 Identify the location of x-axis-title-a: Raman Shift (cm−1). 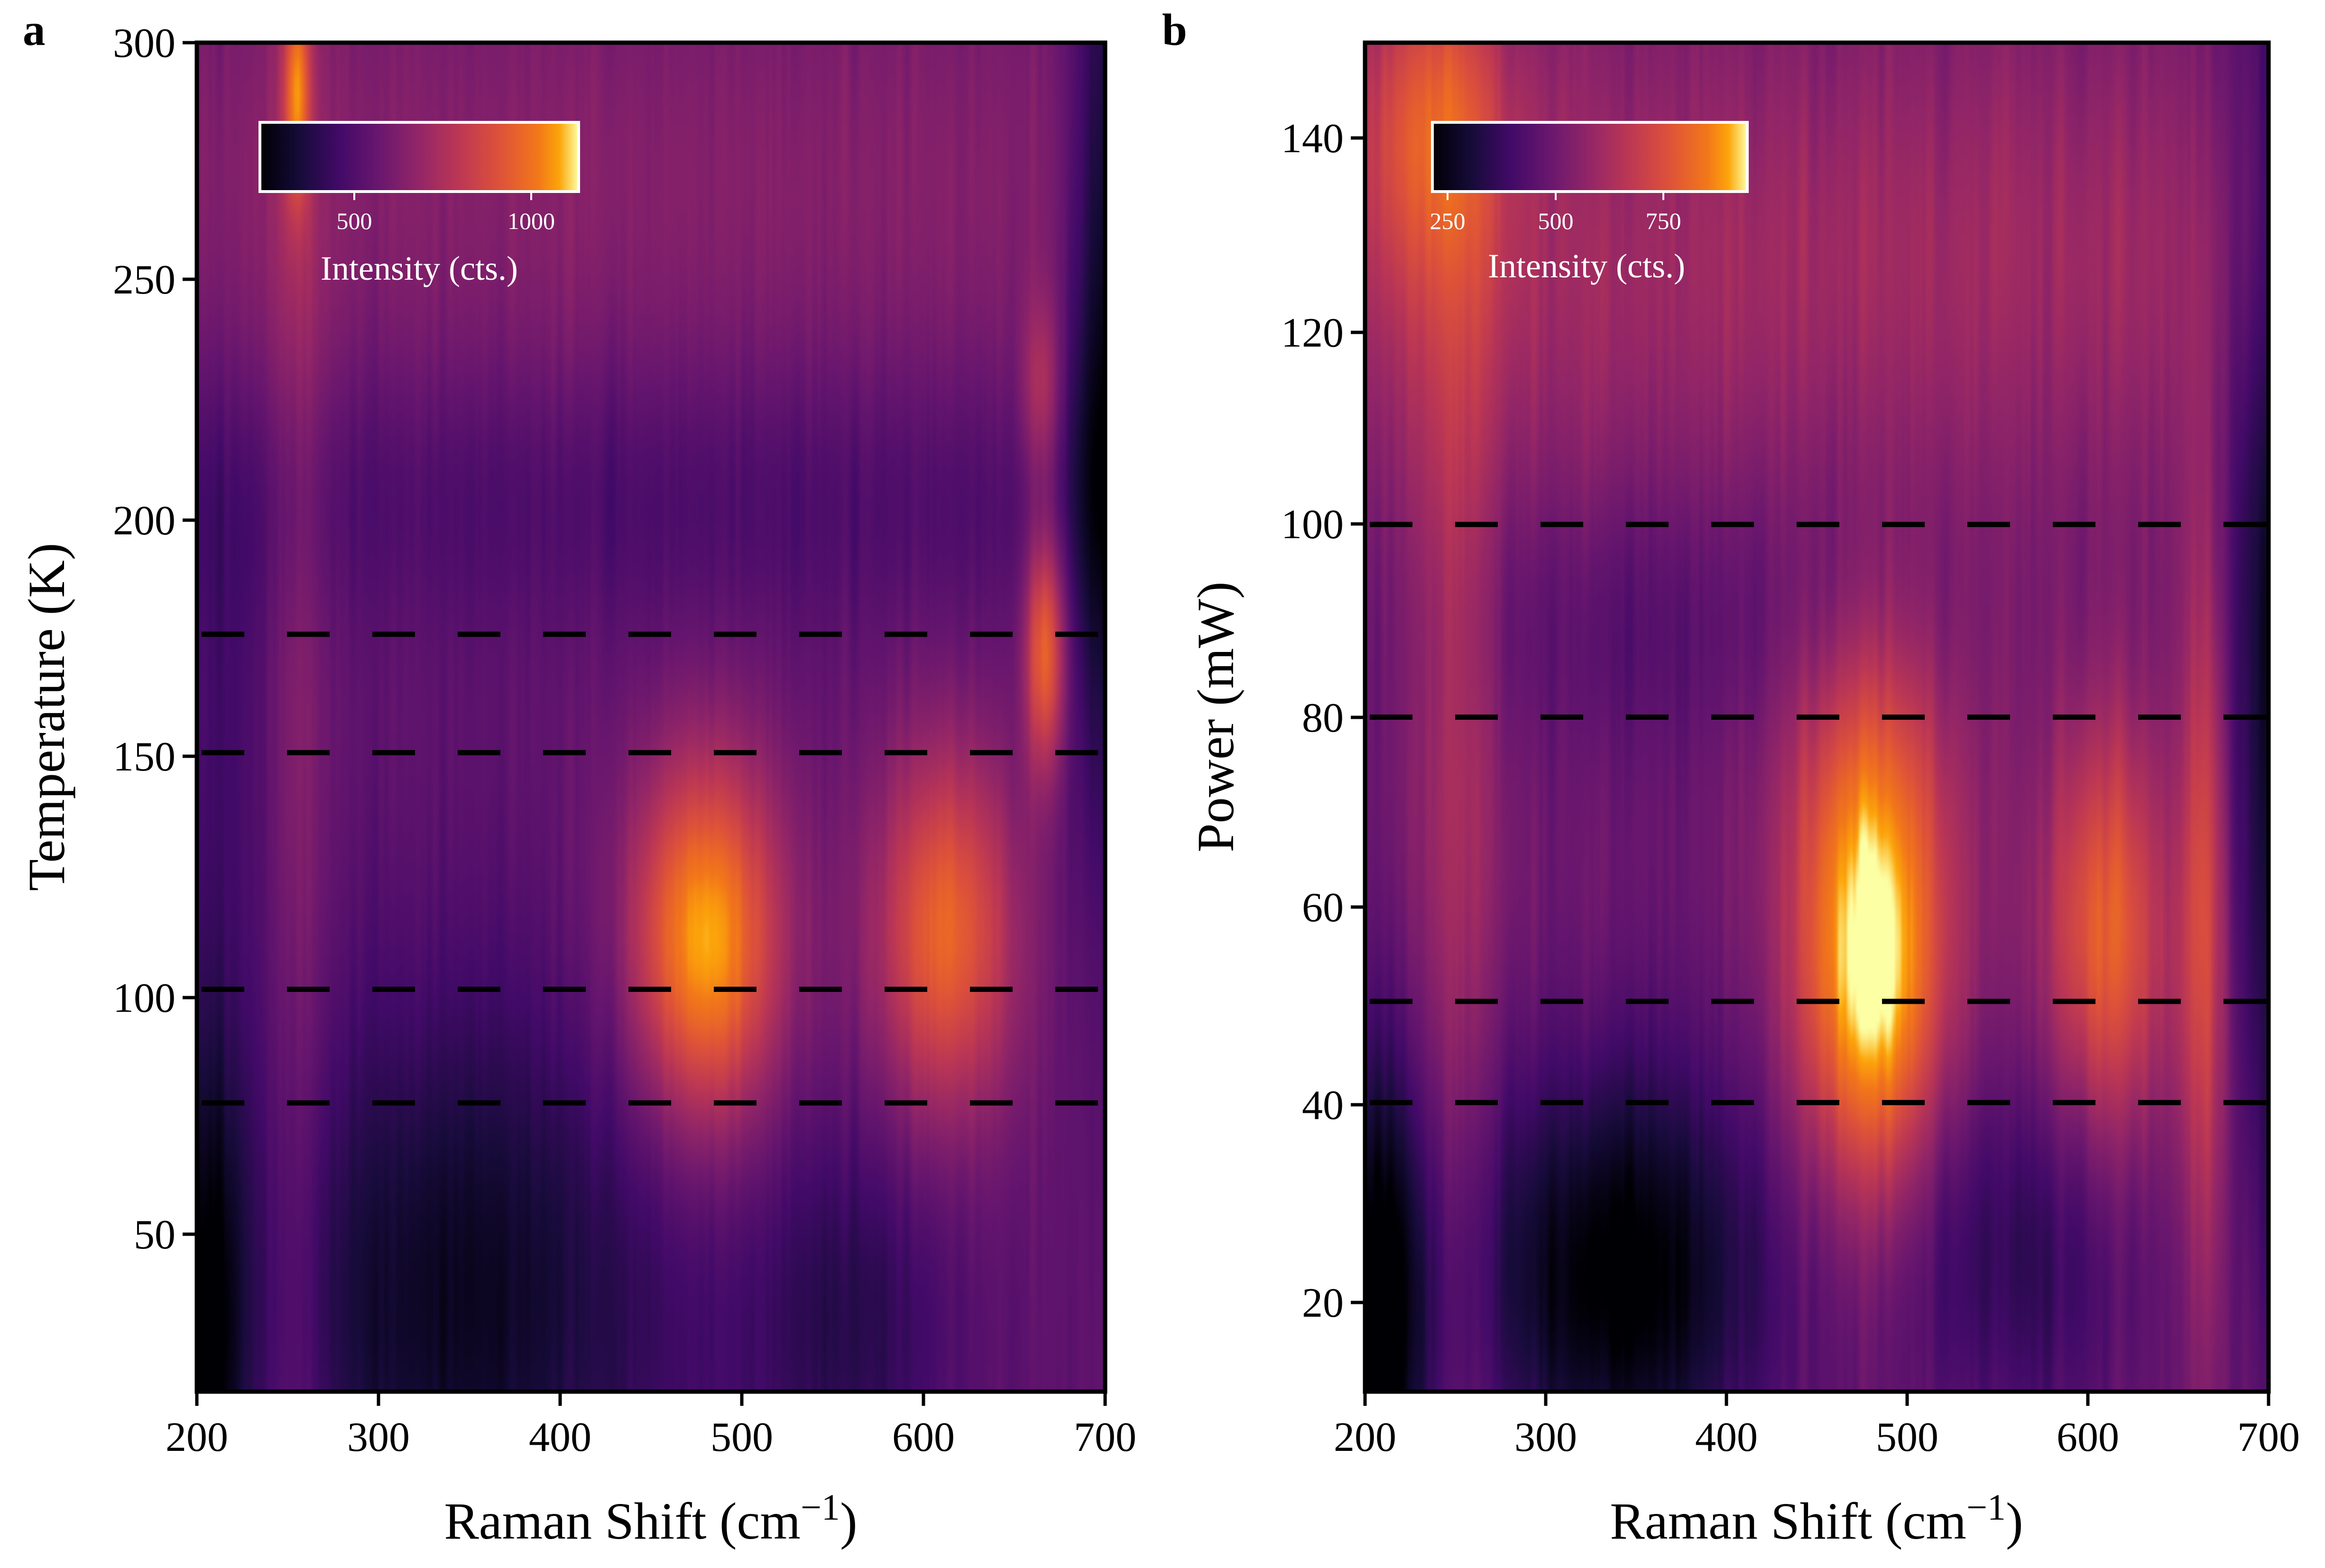
(650, 1518).